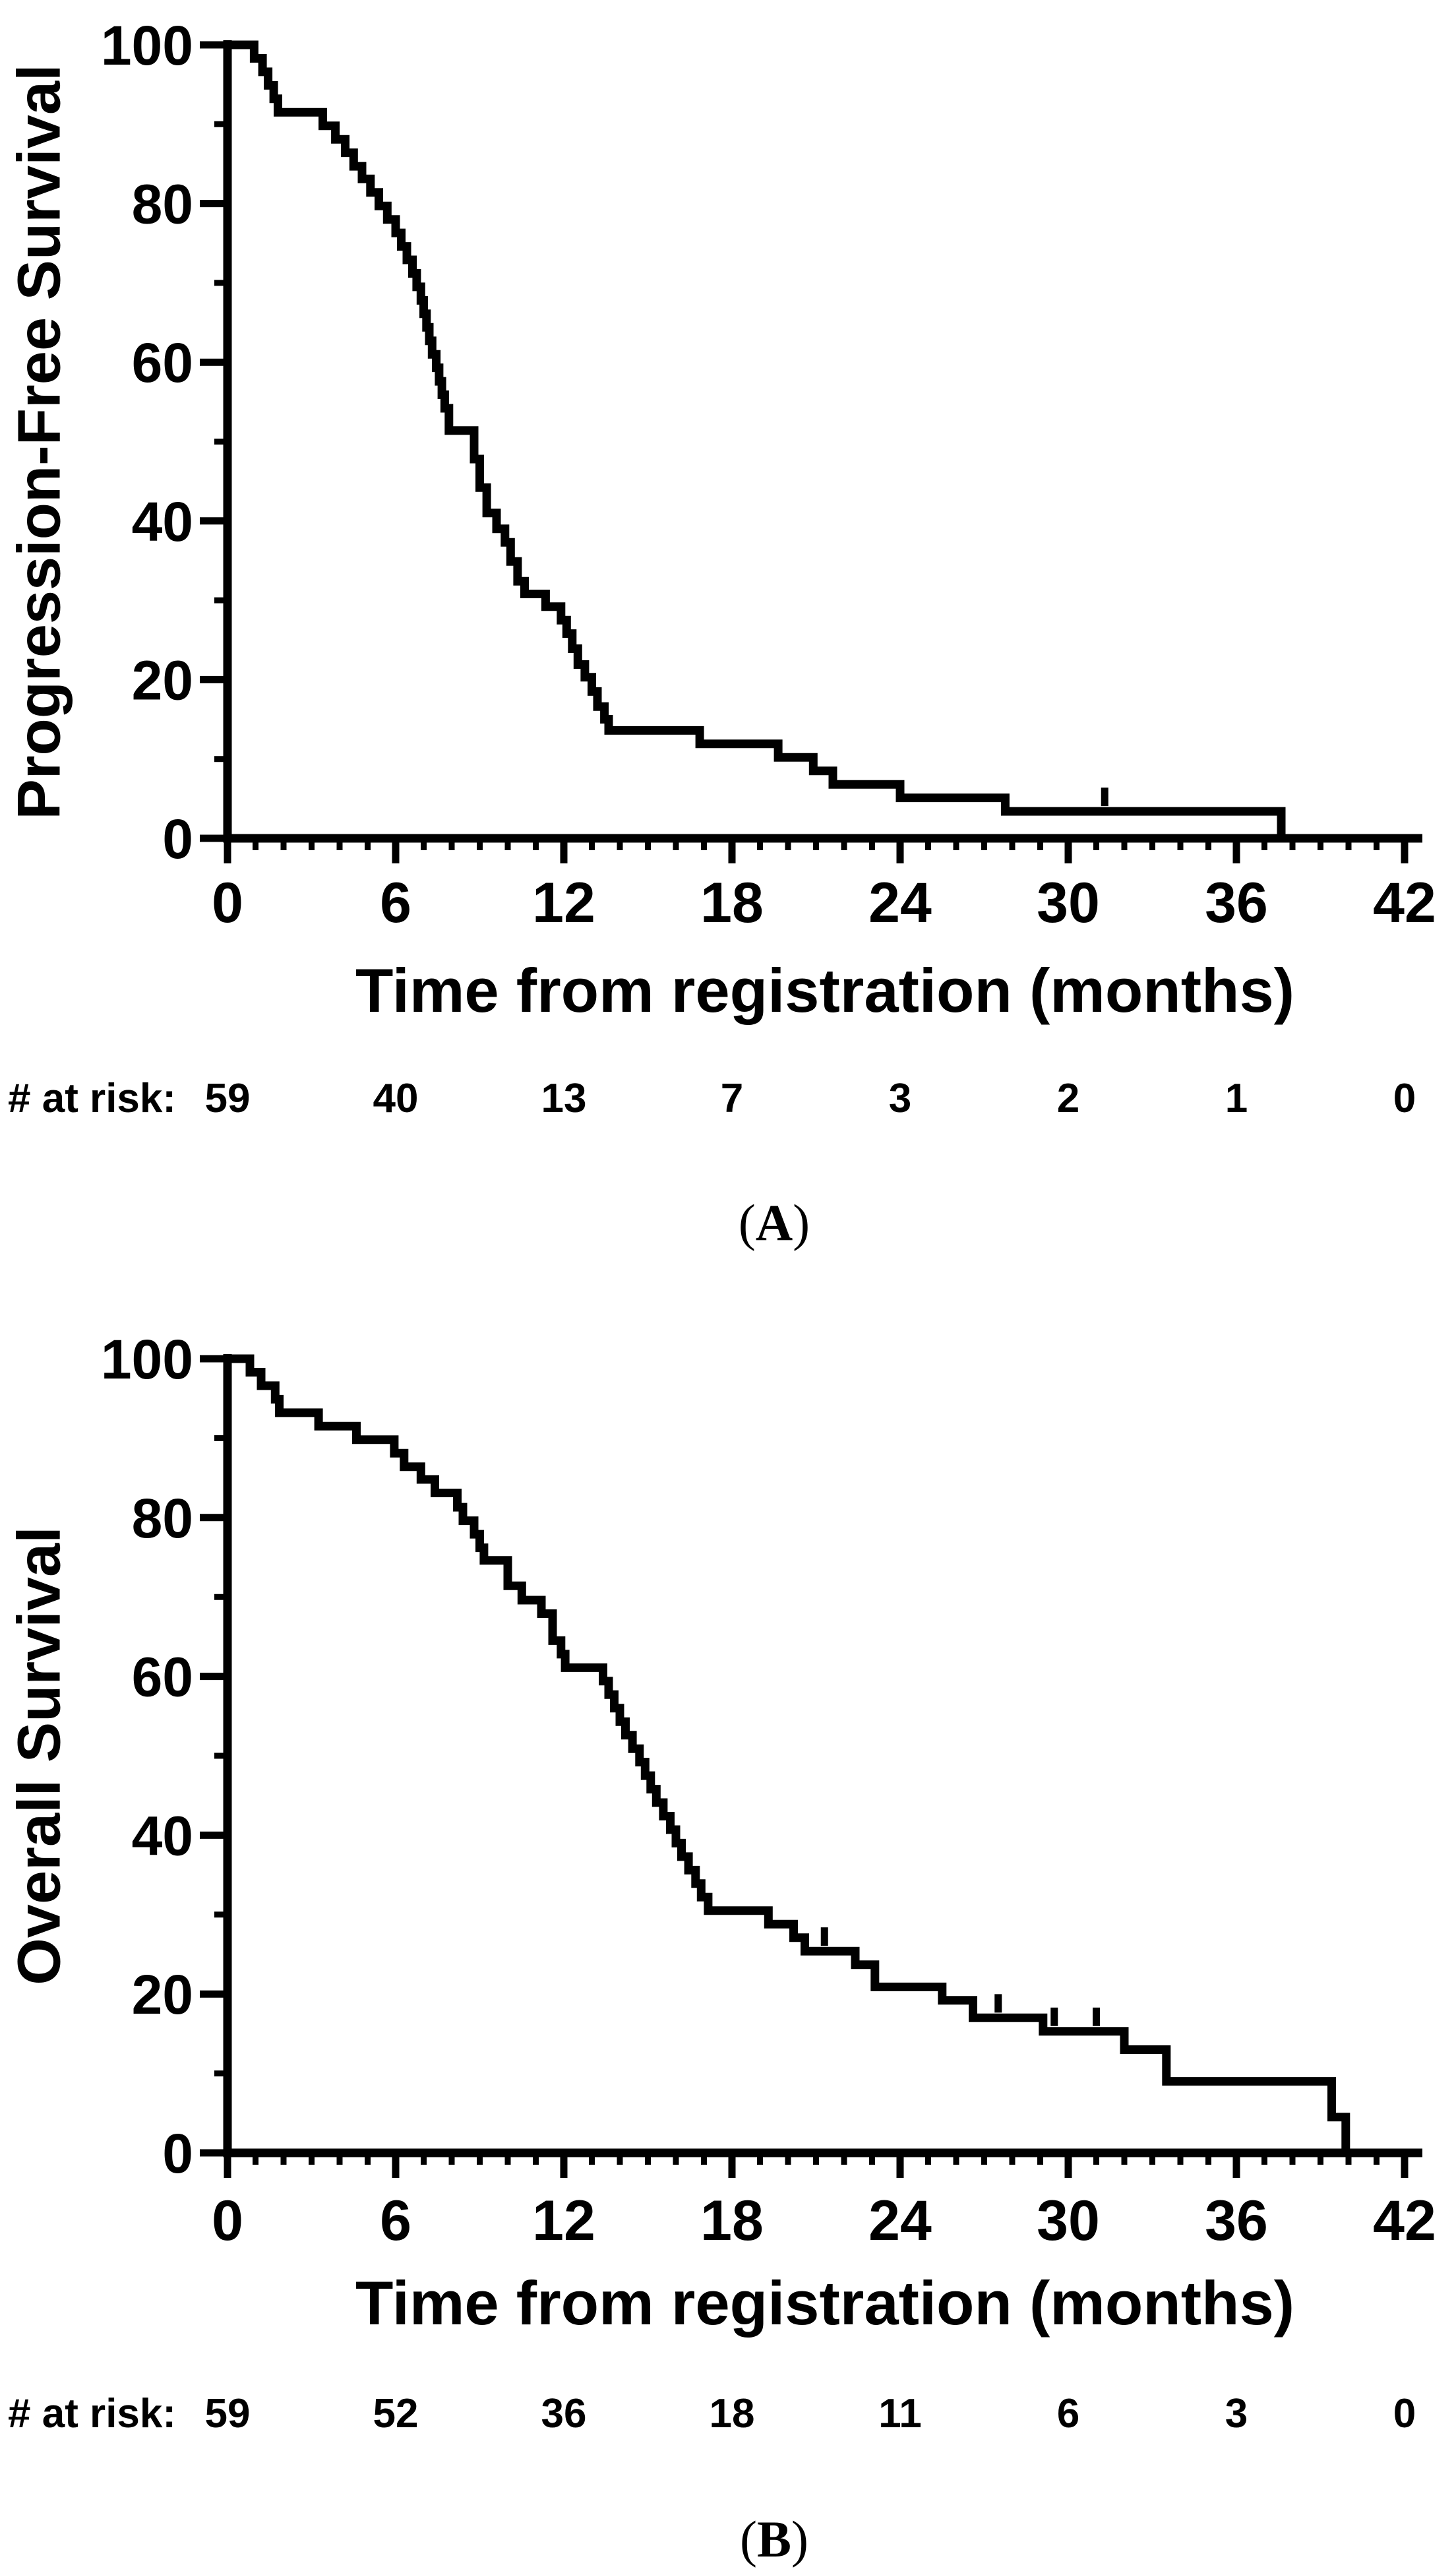 Image resolution: width=1456 pixels, height=2573 pixels. I want to click on risk-count: 13, so click(564, 1098).